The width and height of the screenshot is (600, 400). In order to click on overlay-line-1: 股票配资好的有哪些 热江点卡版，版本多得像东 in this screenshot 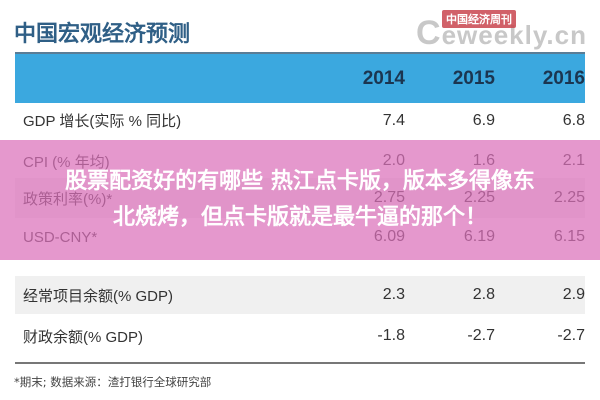, I will do `click(300, 181)`.